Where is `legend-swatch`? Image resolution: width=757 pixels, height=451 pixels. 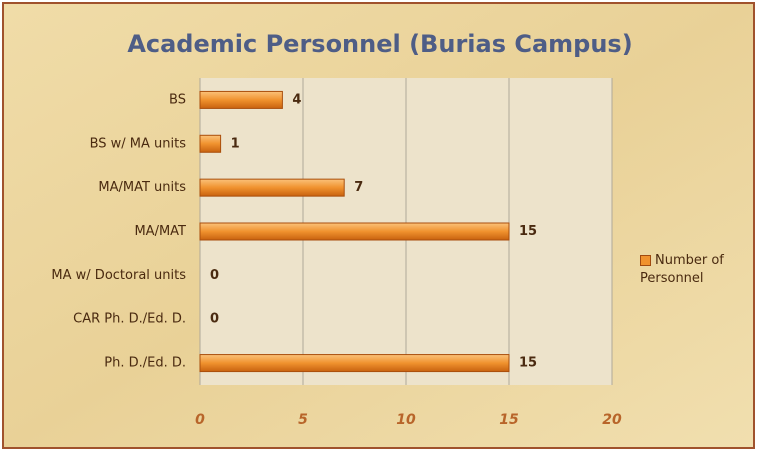
legend-swatch is located at coordinates (645, 260).